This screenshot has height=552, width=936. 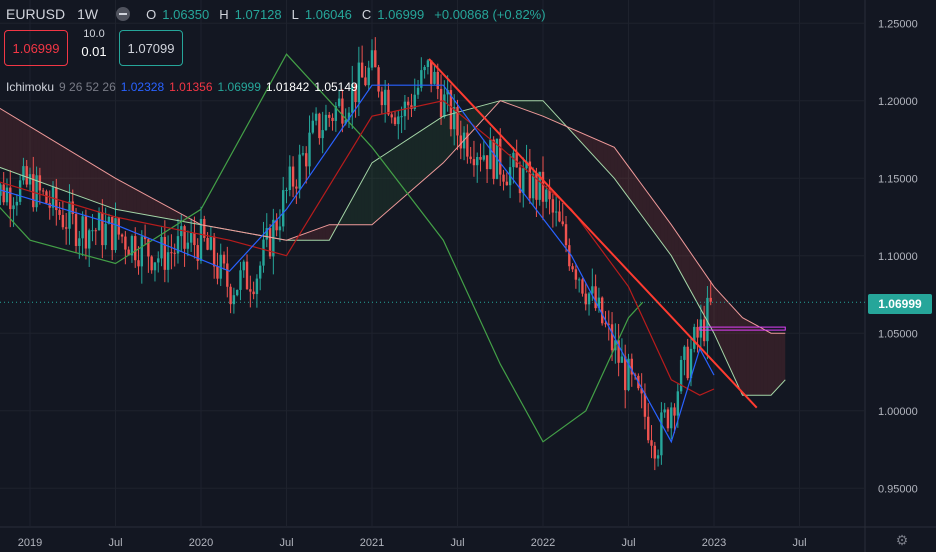 What do you see at coordinates (123, 14) in the screenshot?
I see `hide-icon` at bounding box center [123, 14].